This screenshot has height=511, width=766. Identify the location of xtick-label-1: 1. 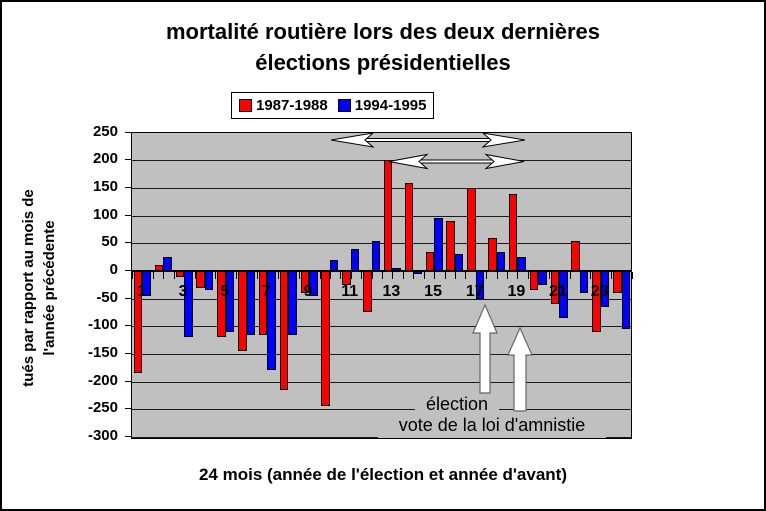
(141, 291).